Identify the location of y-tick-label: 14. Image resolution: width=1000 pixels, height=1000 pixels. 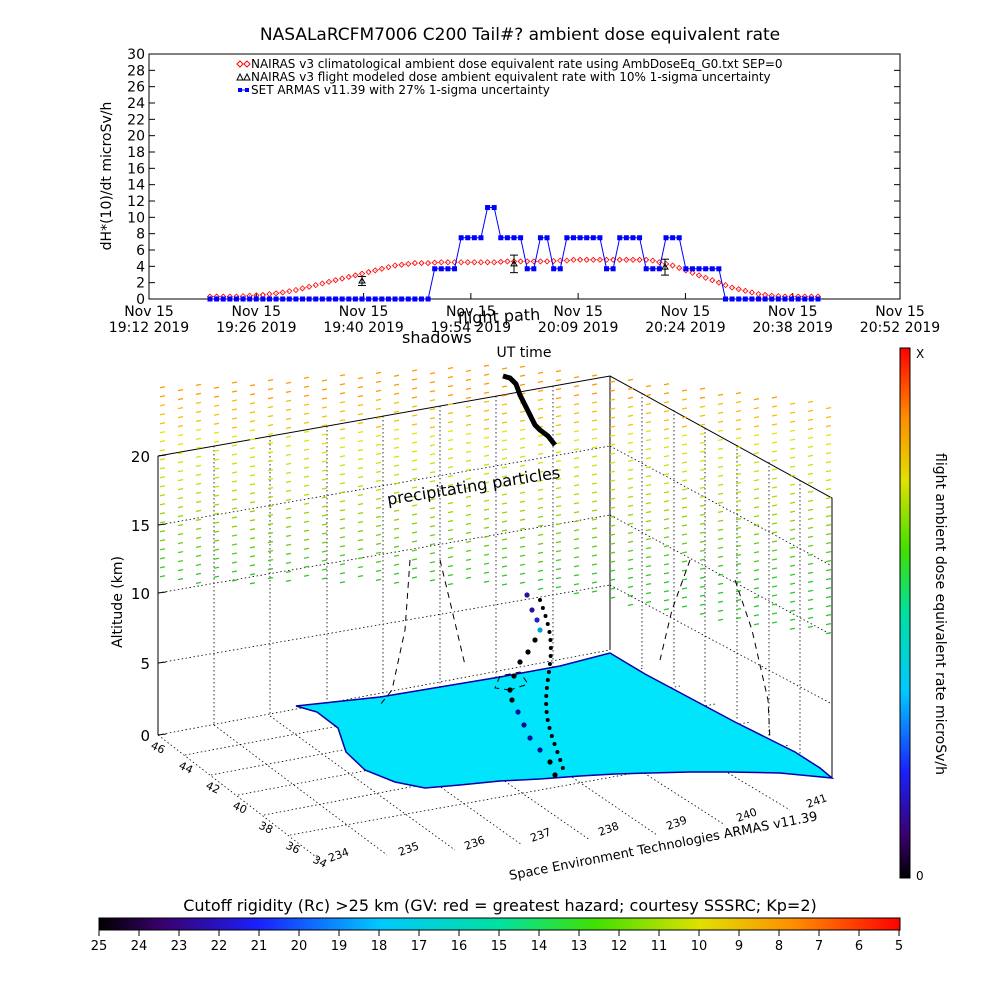
(136, 186).